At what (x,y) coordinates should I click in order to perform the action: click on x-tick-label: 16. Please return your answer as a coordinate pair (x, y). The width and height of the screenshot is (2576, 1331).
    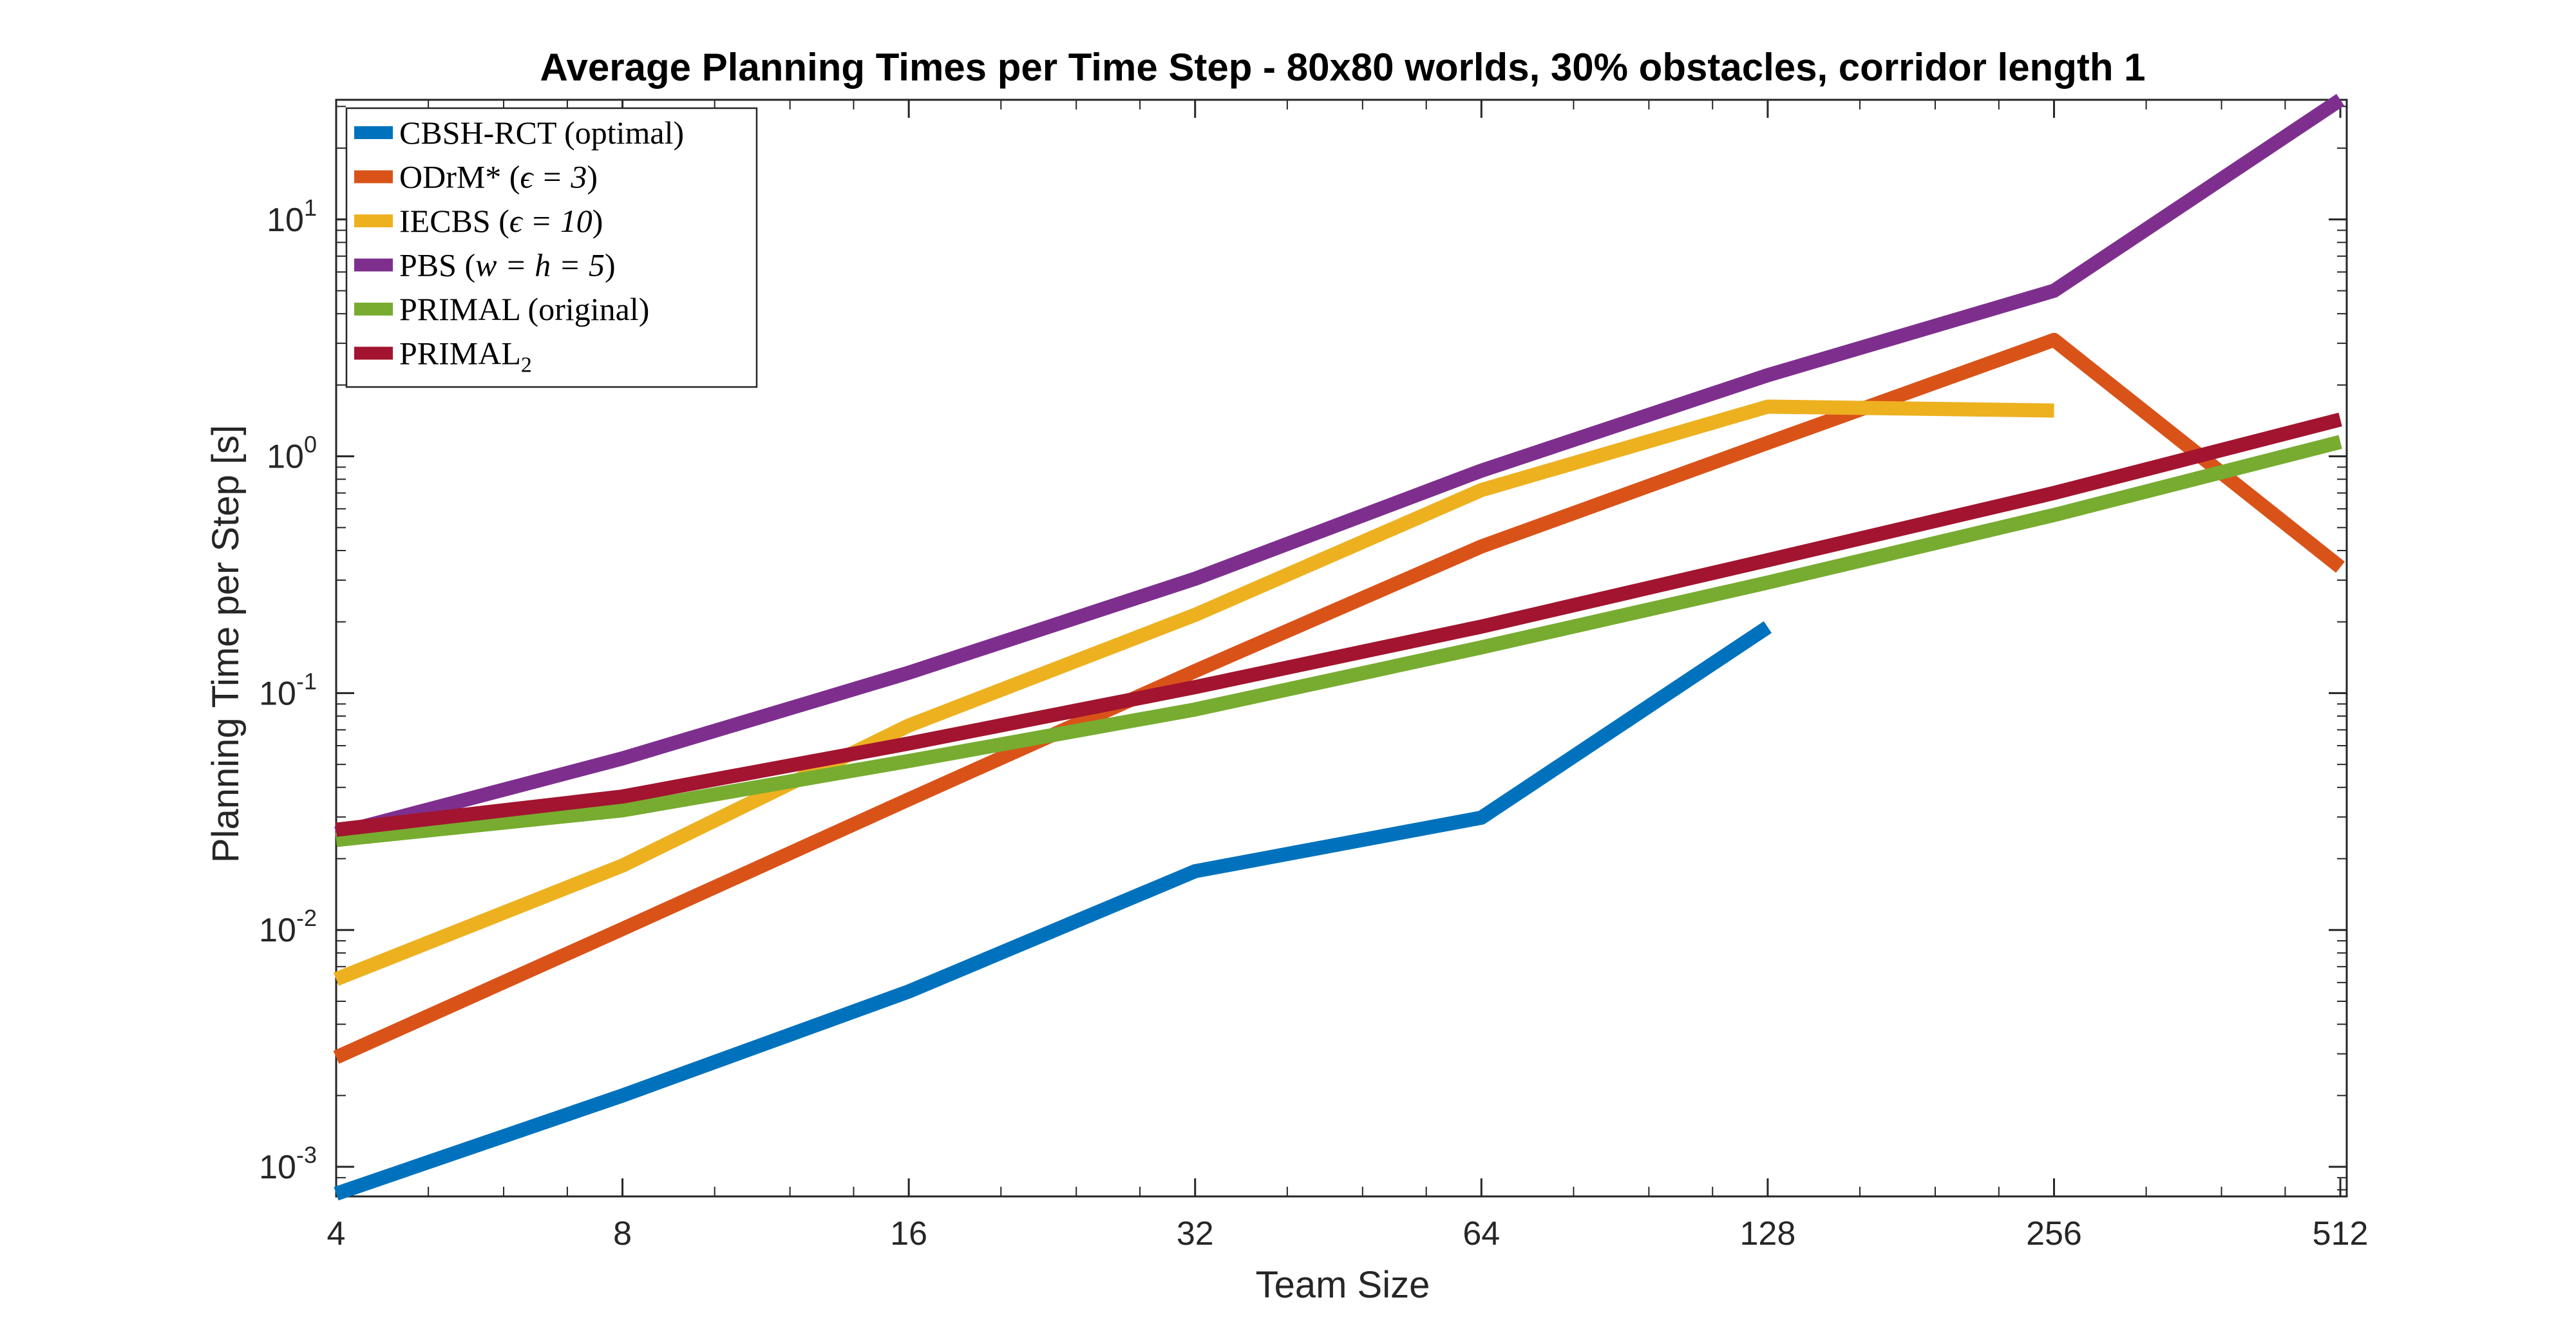
    Looking at the image, I should click on (909, 1233).